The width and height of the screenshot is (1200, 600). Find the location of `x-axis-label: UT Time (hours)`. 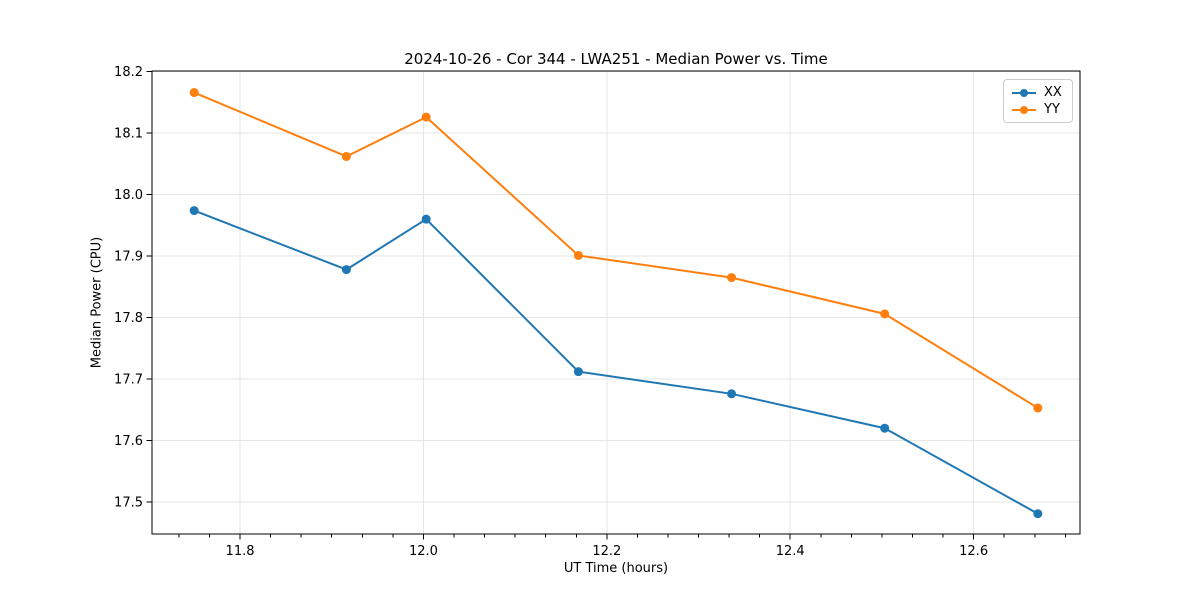

x-axis-label: UT Time (hours) is located at coordinates (616, 568).